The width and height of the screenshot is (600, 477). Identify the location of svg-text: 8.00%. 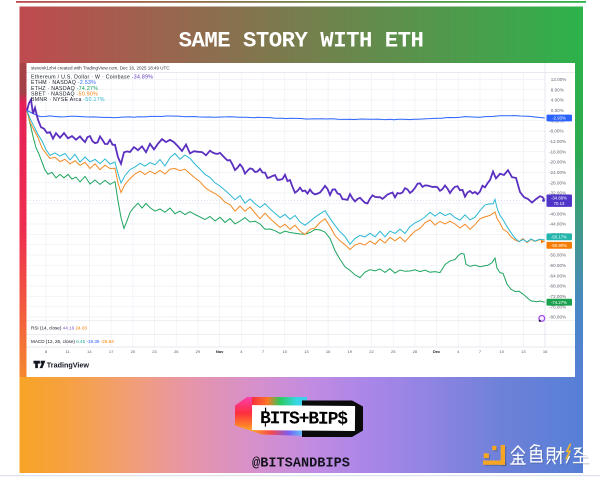
(557, 89).